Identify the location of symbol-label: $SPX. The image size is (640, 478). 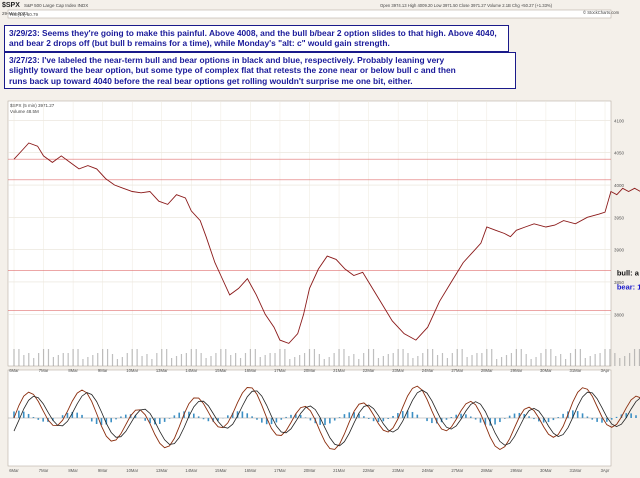
(11, 5).